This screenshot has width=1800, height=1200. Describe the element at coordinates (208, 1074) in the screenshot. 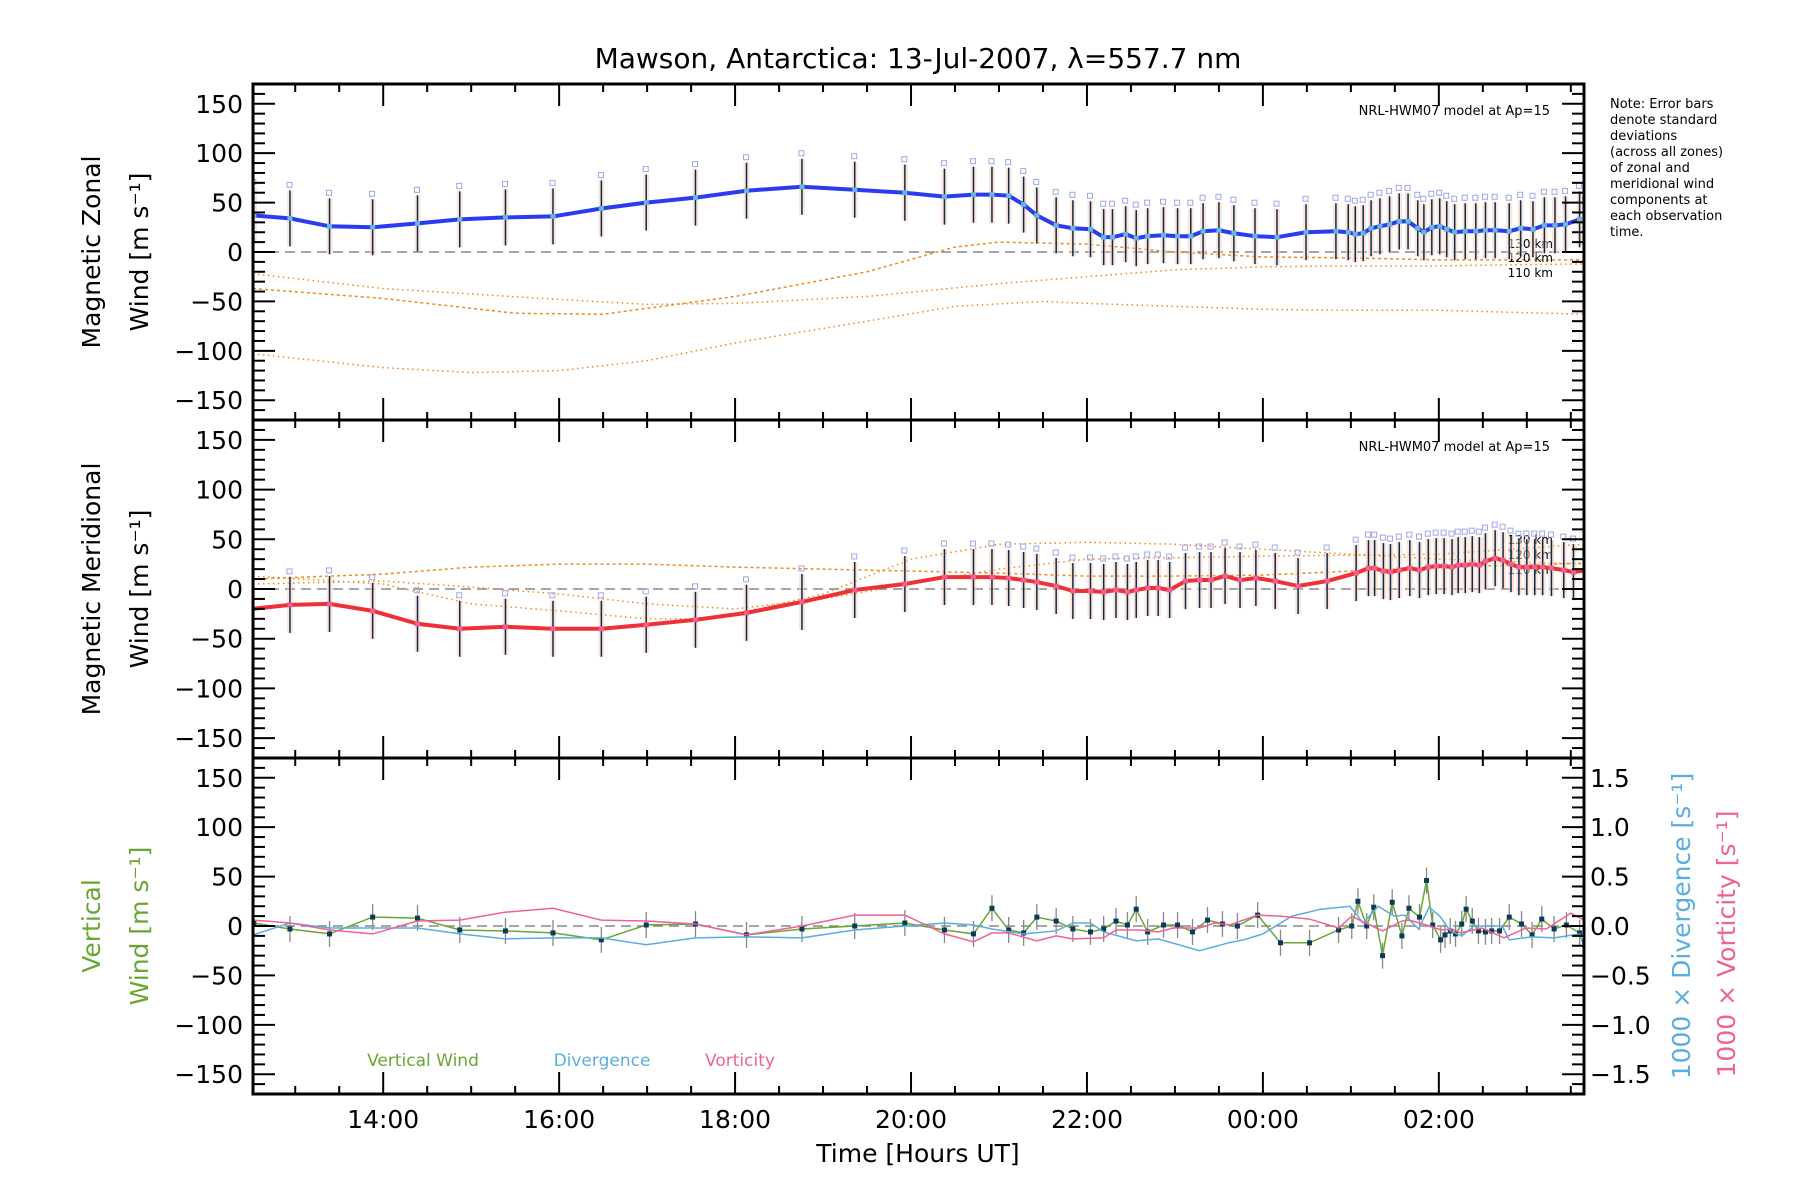

I see `y-tick-label: −150` at that location.